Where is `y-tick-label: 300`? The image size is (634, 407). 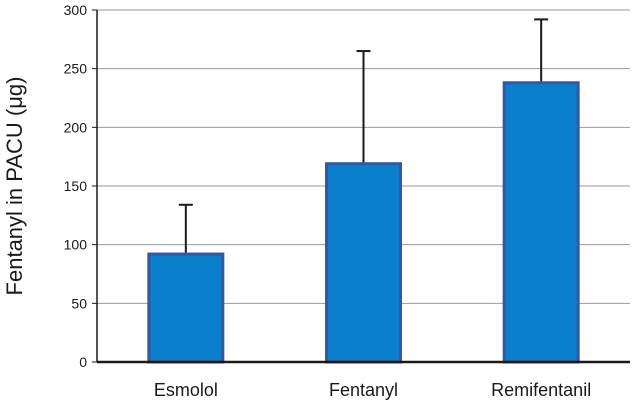 y-tick-label: 300 is located at coordinates (76, 10).